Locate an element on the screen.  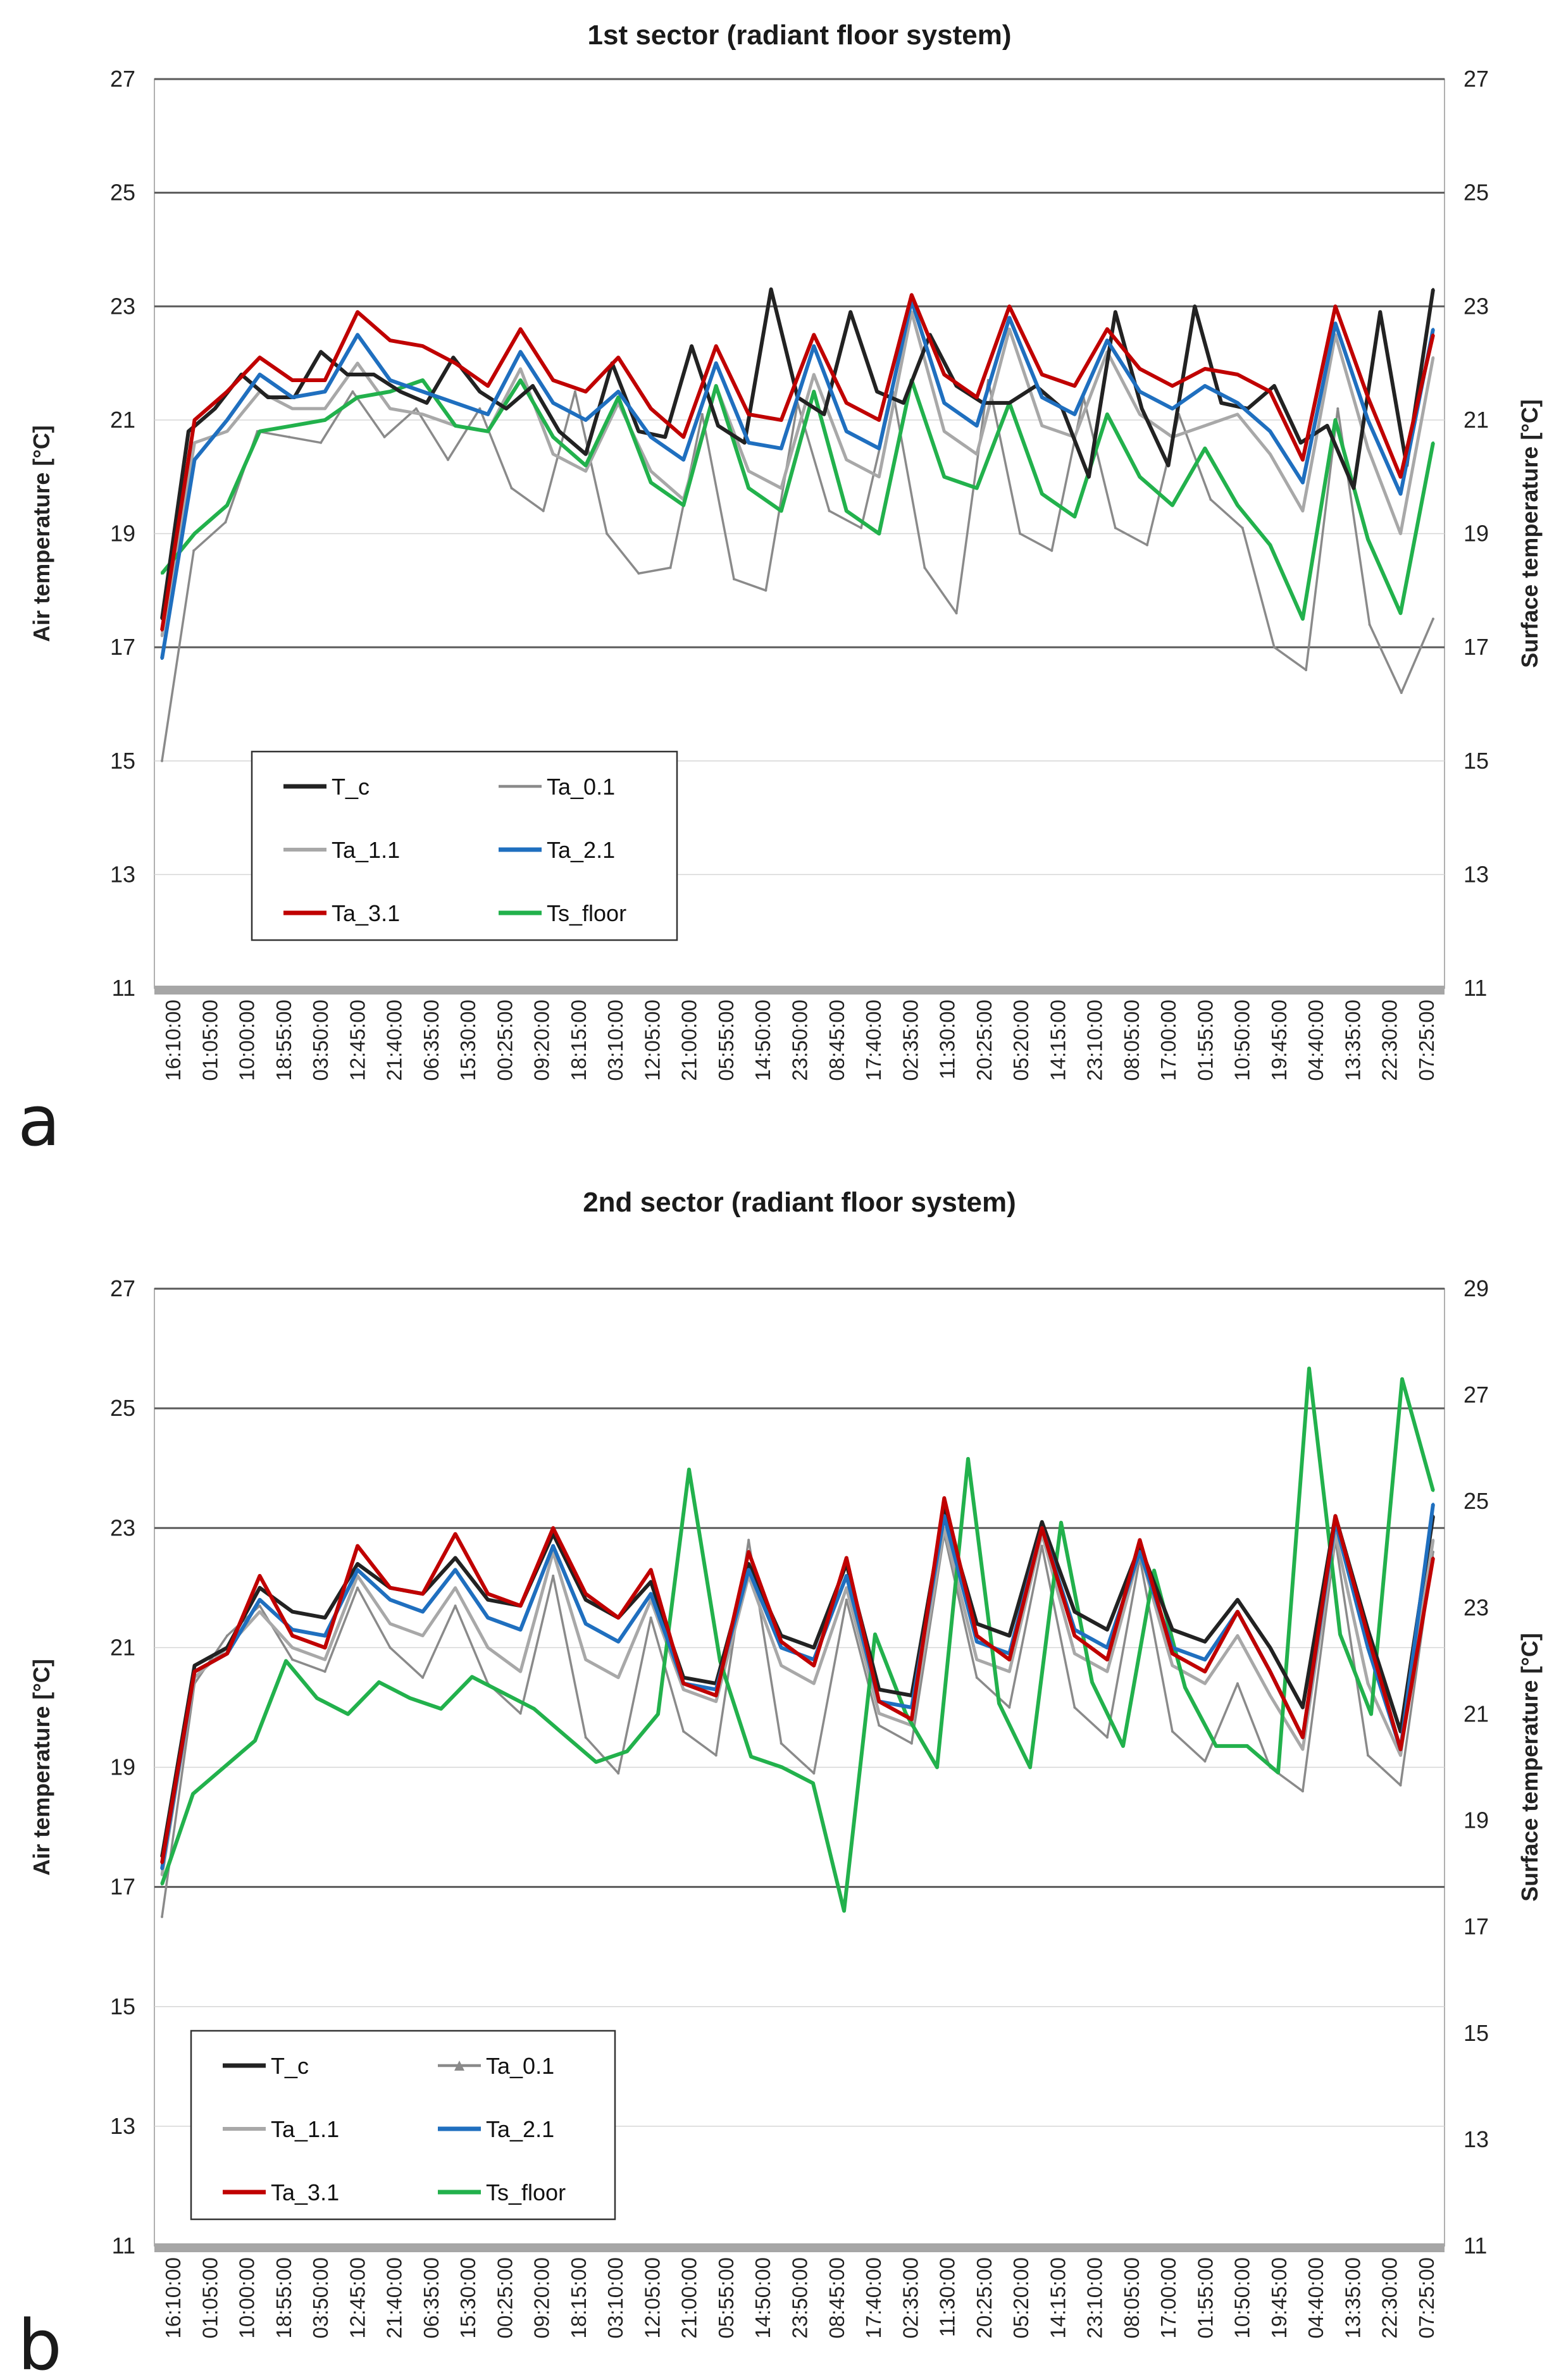
x-tick-label: 10:00:00 is located at coordinates (247, 1040).